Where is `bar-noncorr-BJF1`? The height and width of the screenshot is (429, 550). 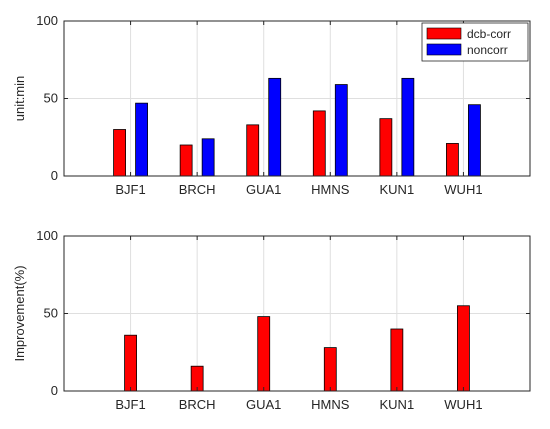 bar-noncorr-BJF1 is located at coordinates (141, 139).